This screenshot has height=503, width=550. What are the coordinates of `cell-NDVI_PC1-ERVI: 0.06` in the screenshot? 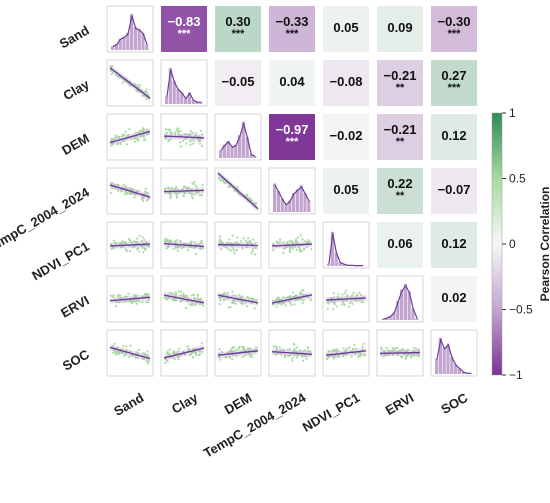 It's located at (400, 245).